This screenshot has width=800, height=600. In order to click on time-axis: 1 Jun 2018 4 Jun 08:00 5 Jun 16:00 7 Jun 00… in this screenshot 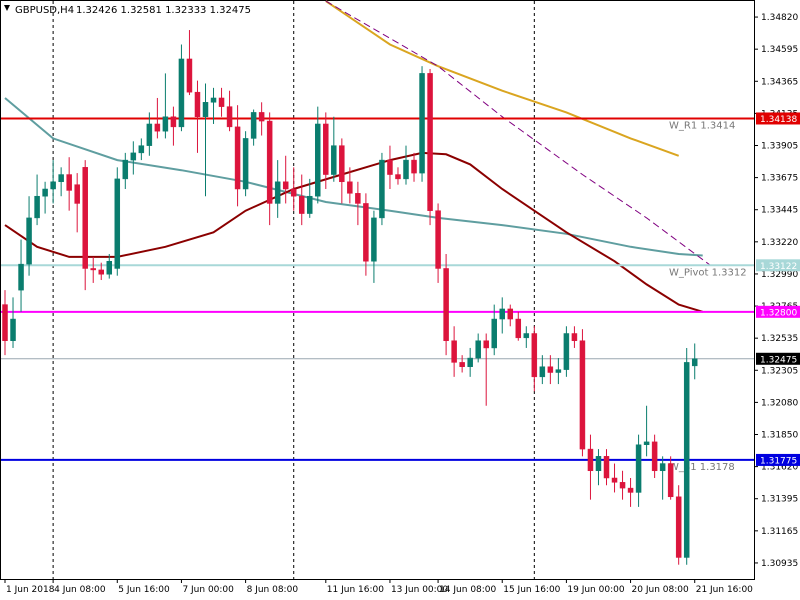, I will do `click(378, 587)`.